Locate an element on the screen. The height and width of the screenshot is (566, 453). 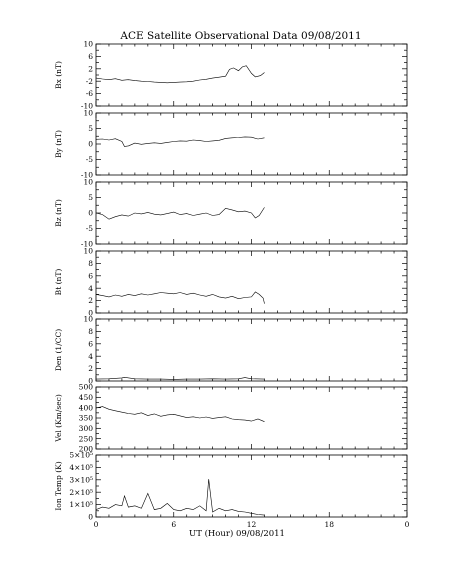
y-tick-label: 4×10⁵ is located at coordinates (81, 467).